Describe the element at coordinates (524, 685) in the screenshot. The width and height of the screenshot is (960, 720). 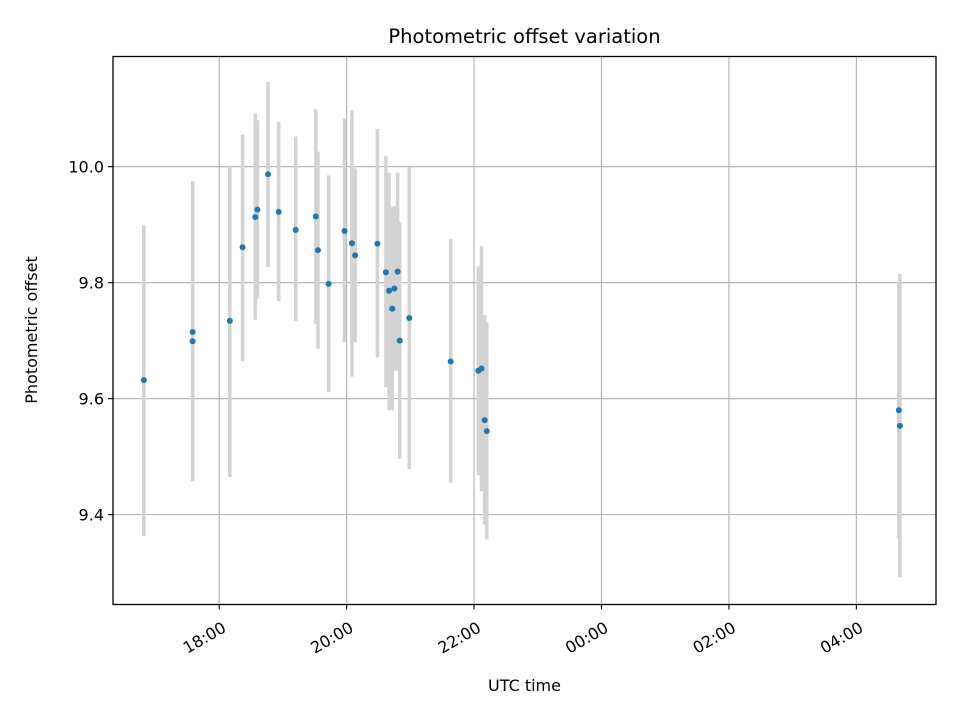
I see `x-axis-label: UTC time` at that location.